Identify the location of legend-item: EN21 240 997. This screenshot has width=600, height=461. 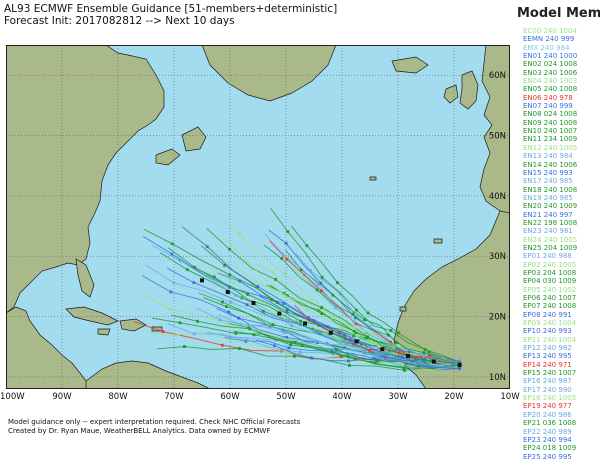
(548, 214).